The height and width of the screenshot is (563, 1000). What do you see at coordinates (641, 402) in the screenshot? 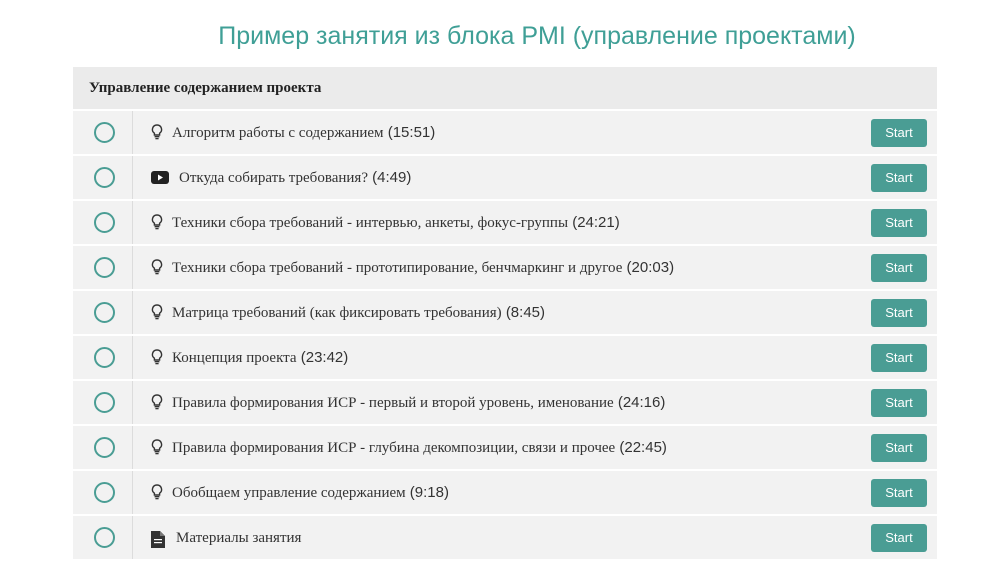
I see `lesson-duration: (24:16)` at bounding box center [641, 402].